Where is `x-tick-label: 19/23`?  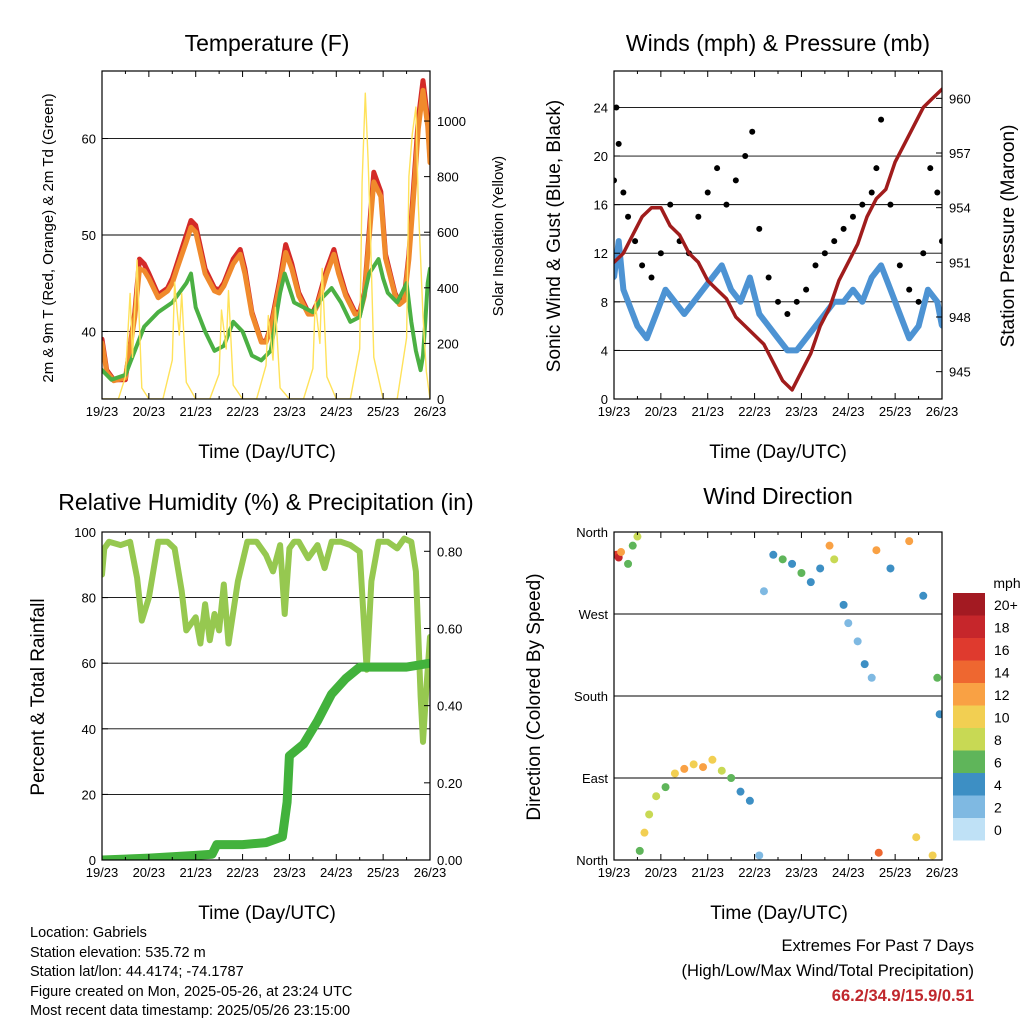
x-tick-label: 19/23 is located at coordinates (614, 872).